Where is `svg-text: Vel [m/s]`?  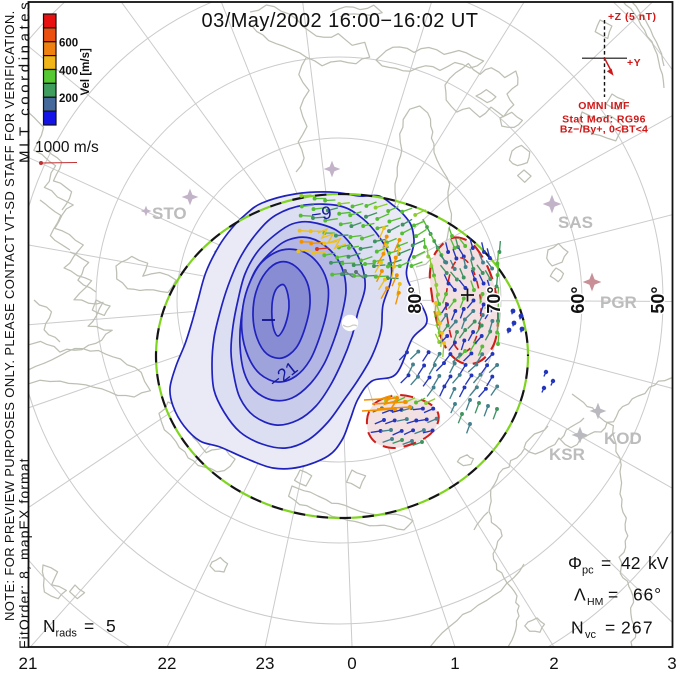 svg-text: Vel [m/s] is located at coordinates (86, 71).